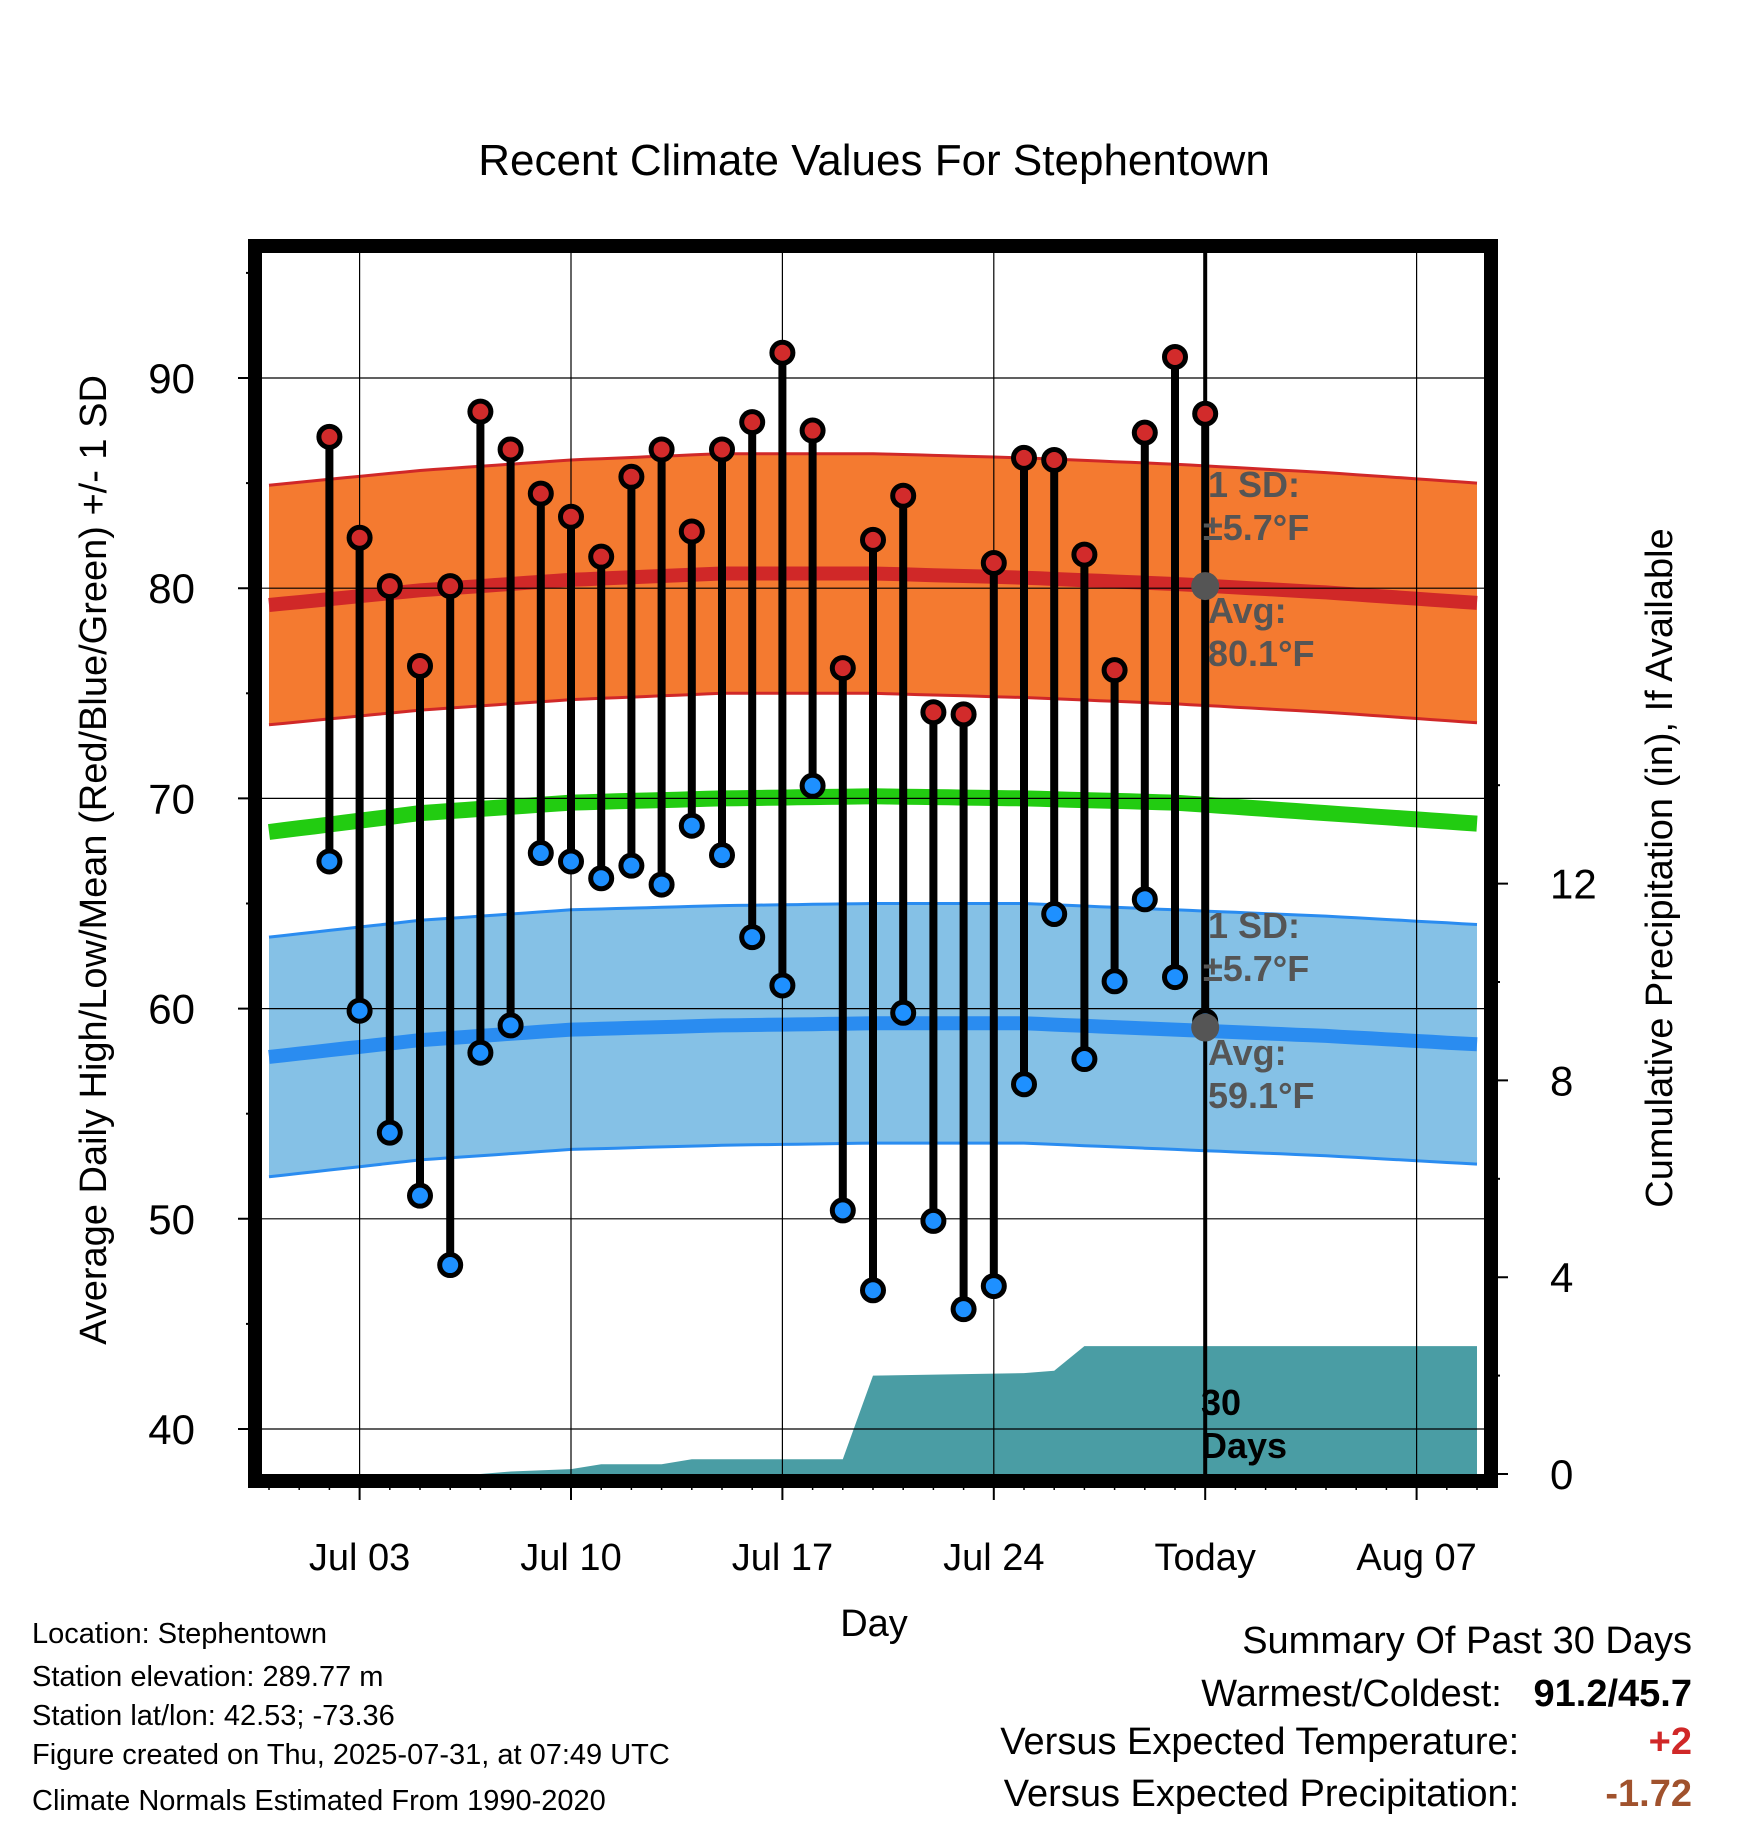  What do you see at coordinates (1561, 1080) in the screenshot?
I see `y2-tick-label: 8` at bounding box center [1561, 1080].